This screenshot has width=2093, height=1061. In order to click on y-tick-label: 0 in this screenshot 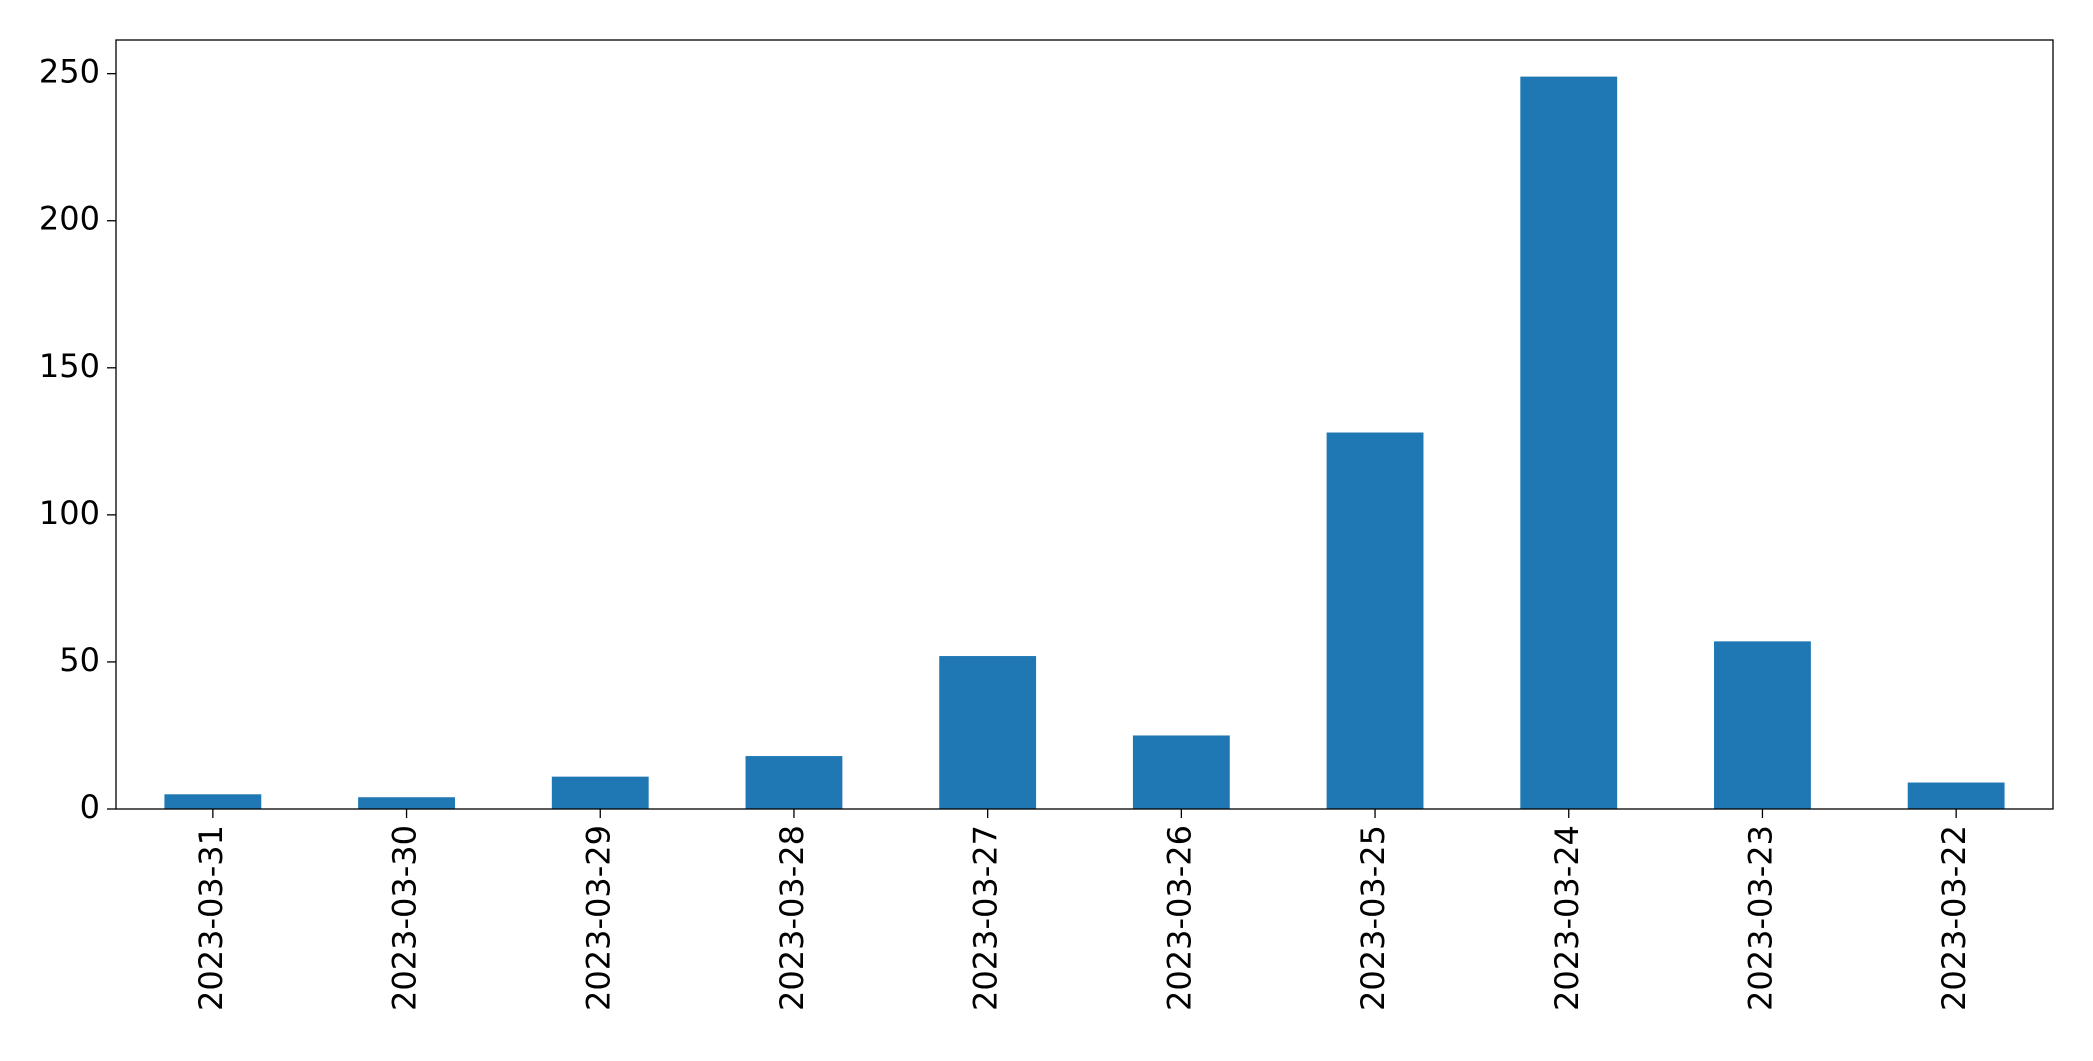, I will do `click(90, 807)`.